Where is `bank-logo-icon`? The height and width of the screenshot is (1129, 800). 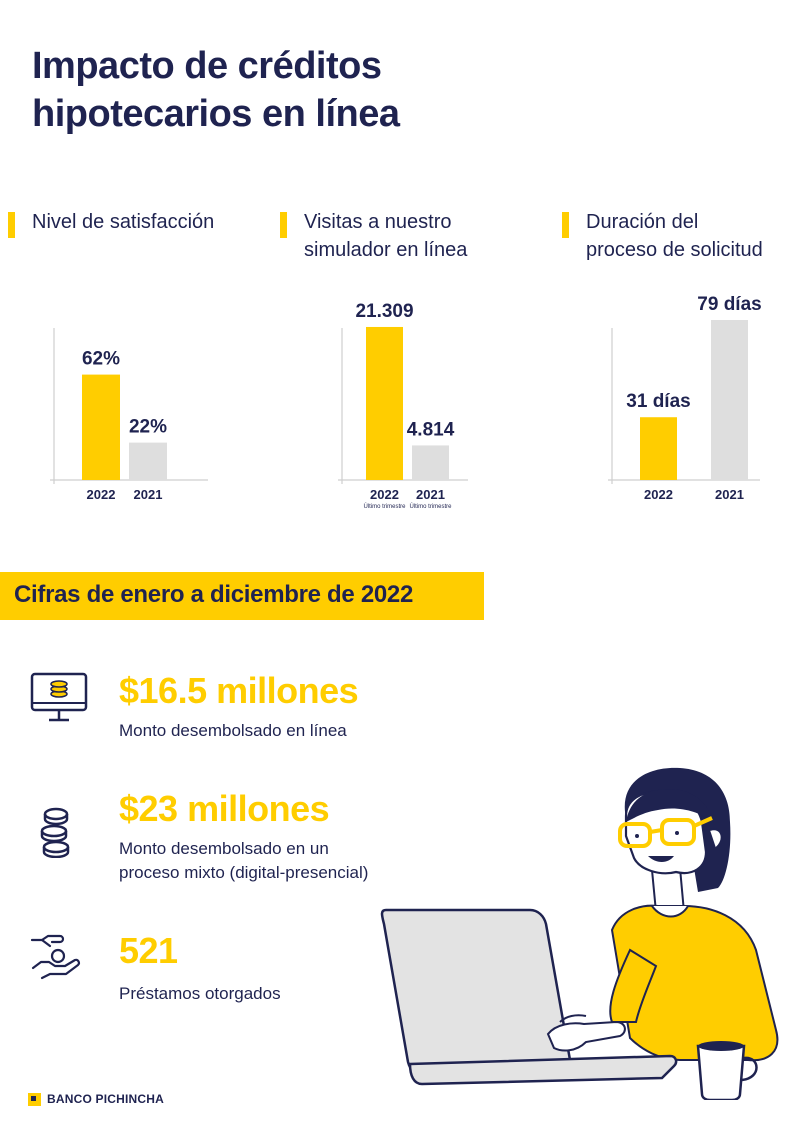 bank-logo-icon is located at coordinates (34, 1099).